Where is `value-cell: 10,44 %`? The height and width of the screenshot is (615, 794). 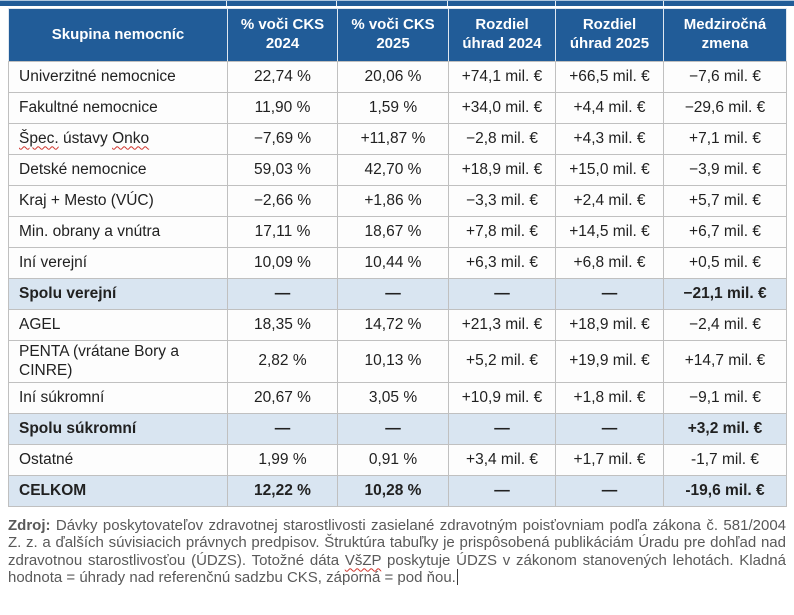
value-cell: 10,44 % is located at coordinates (393, 263).